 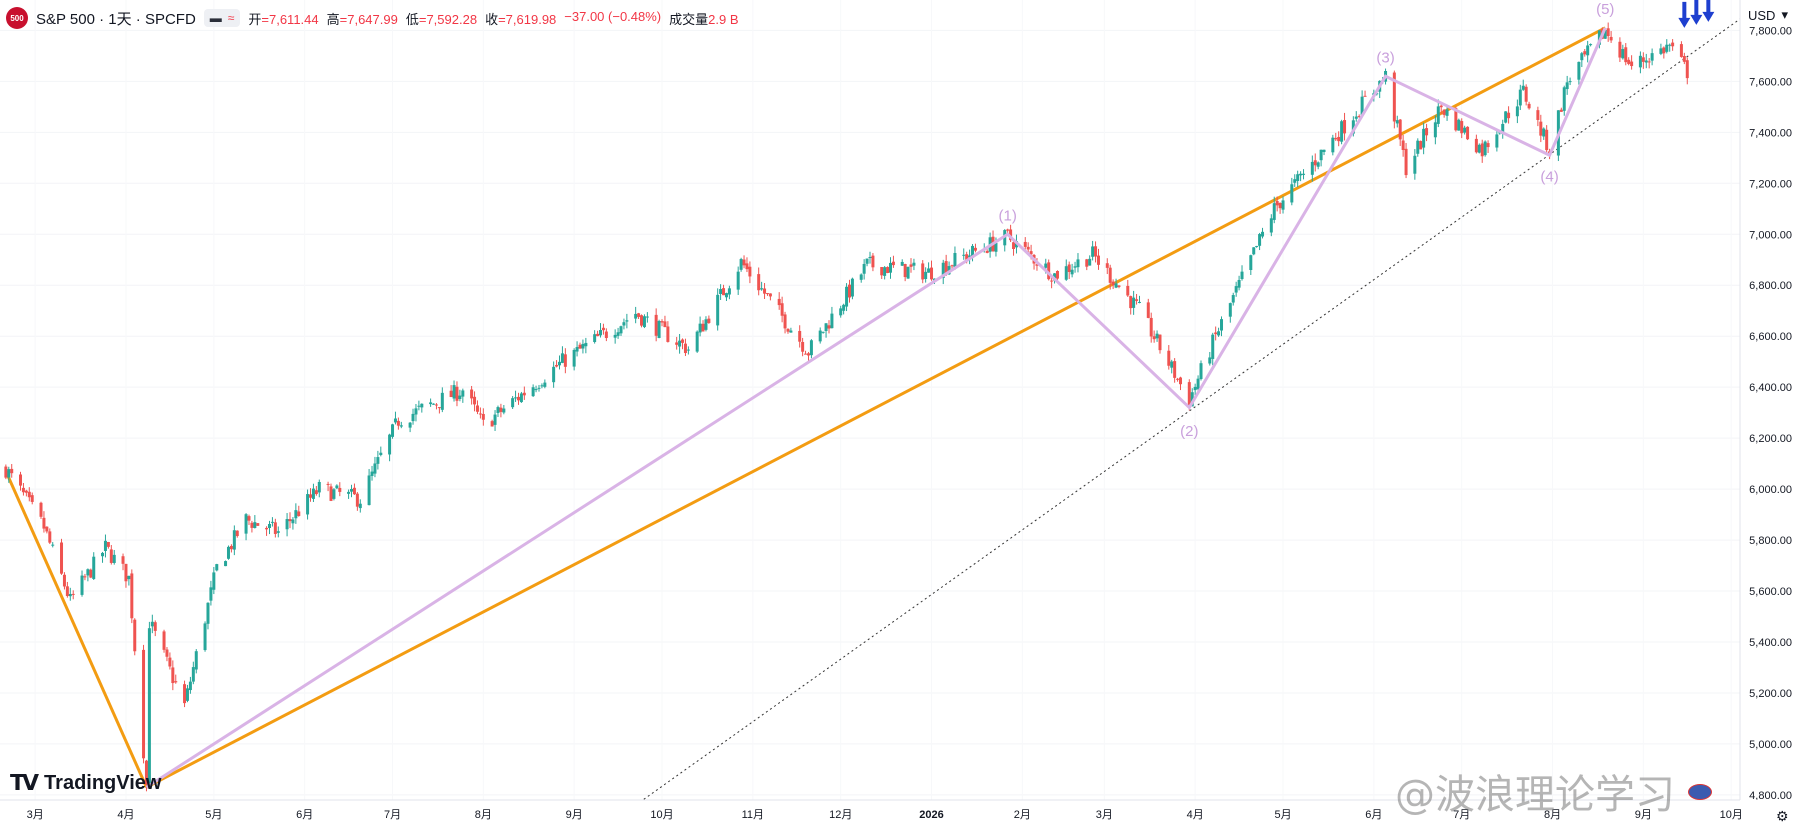 I want to click on symbol-title: S&P 500 · 1天 · SPCFD, so click(x=116, y=19).